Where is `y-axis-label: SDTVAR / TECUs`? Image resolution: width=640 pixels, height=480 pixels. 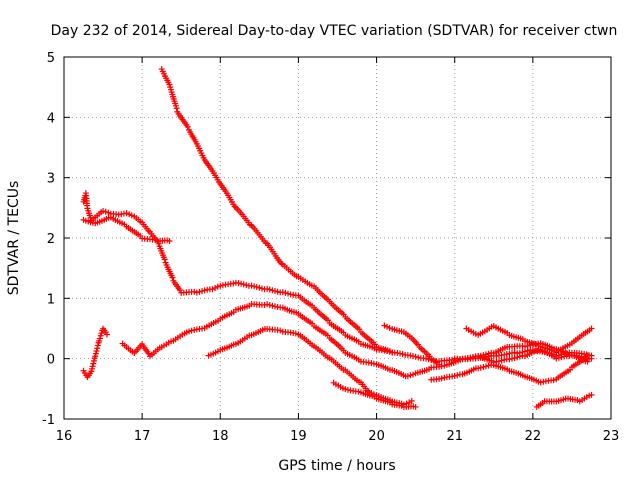
y-axis-label: SDTVAR / TECUs is located at coordinates (14, 238).